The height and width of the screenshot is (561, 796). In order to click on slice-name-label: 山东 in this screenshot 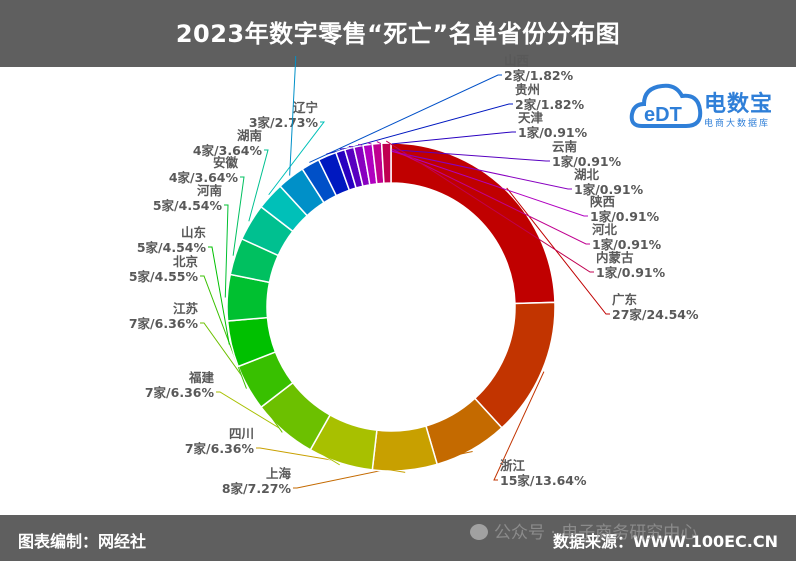, I will do `click(194, 232)`.